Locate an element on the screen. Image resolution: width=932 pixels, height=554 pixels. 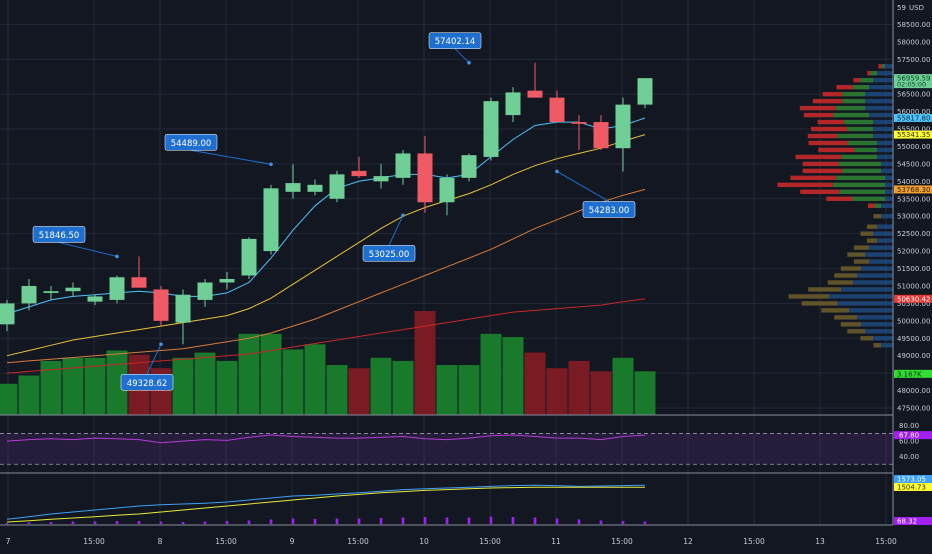
callout-label: 49328.62 is located at coordinates (147, 384).